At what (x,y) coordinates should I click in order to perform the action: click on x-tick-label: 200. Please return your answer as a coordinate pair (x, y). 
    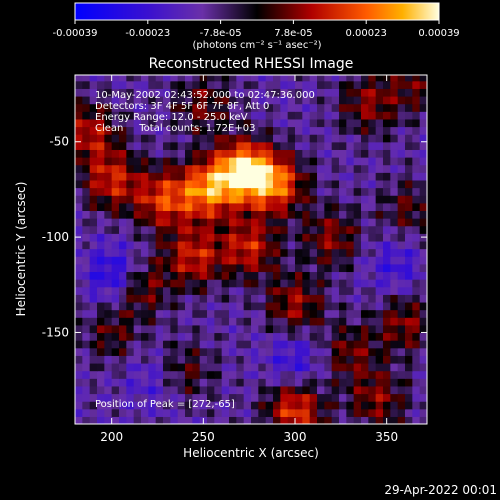
    Looking at the image, I should click on (111, 437).